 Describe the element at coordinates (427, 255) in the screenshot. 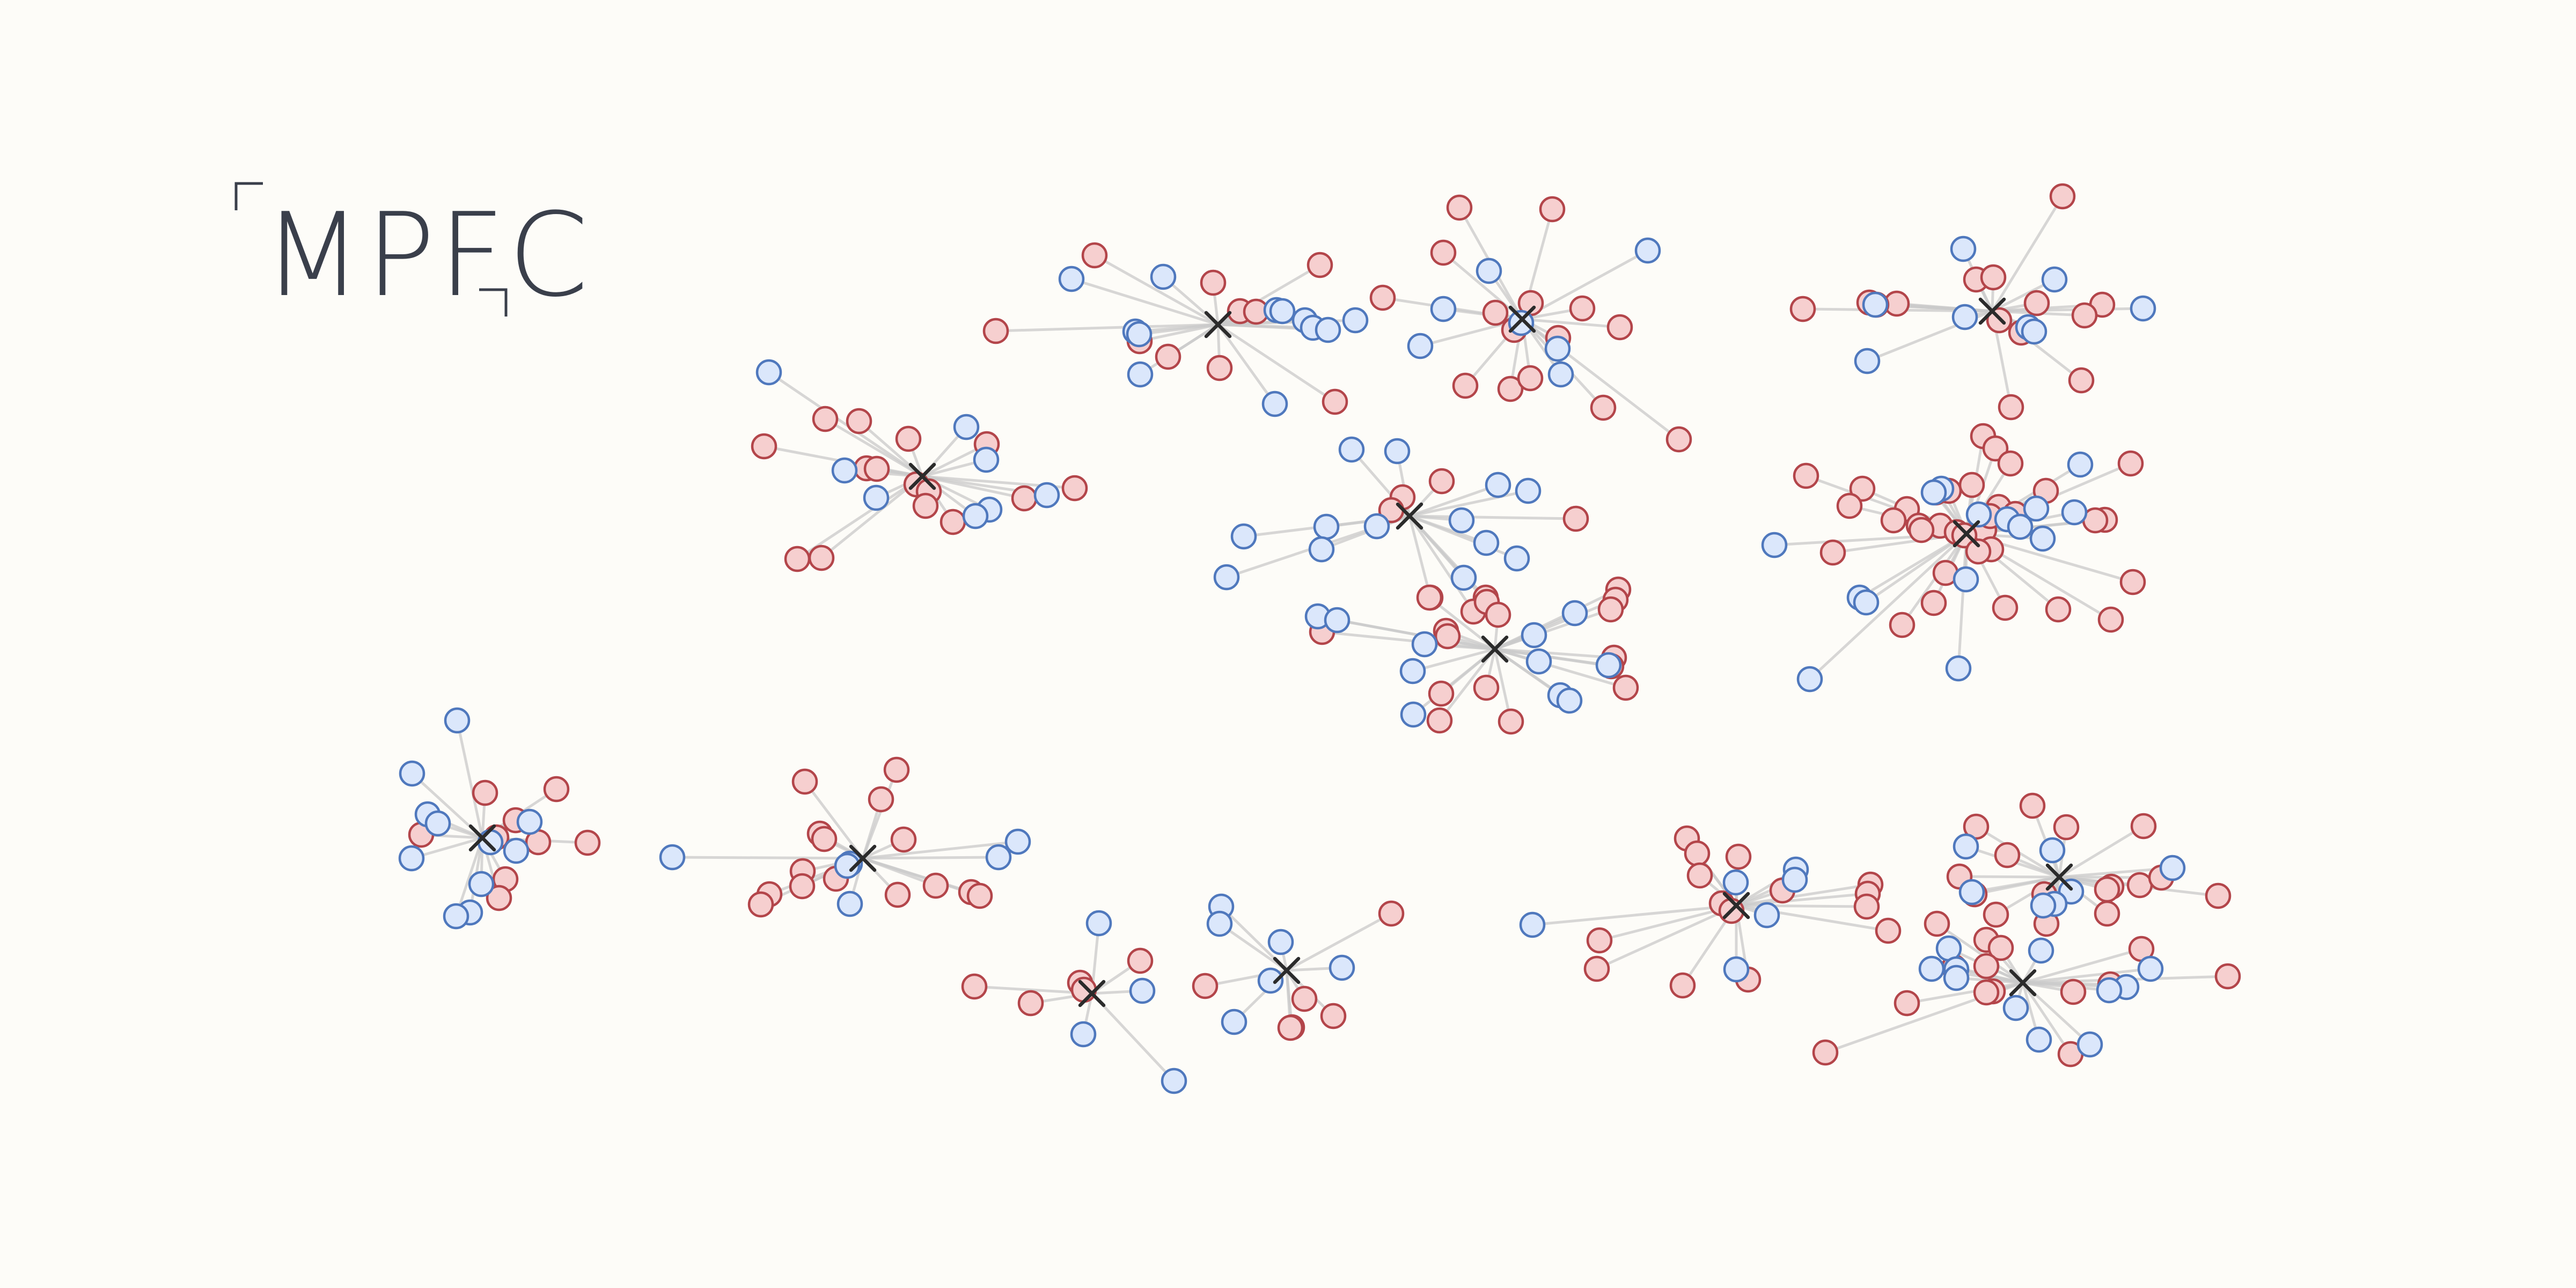

I see `region-title: MPFC` at that location.